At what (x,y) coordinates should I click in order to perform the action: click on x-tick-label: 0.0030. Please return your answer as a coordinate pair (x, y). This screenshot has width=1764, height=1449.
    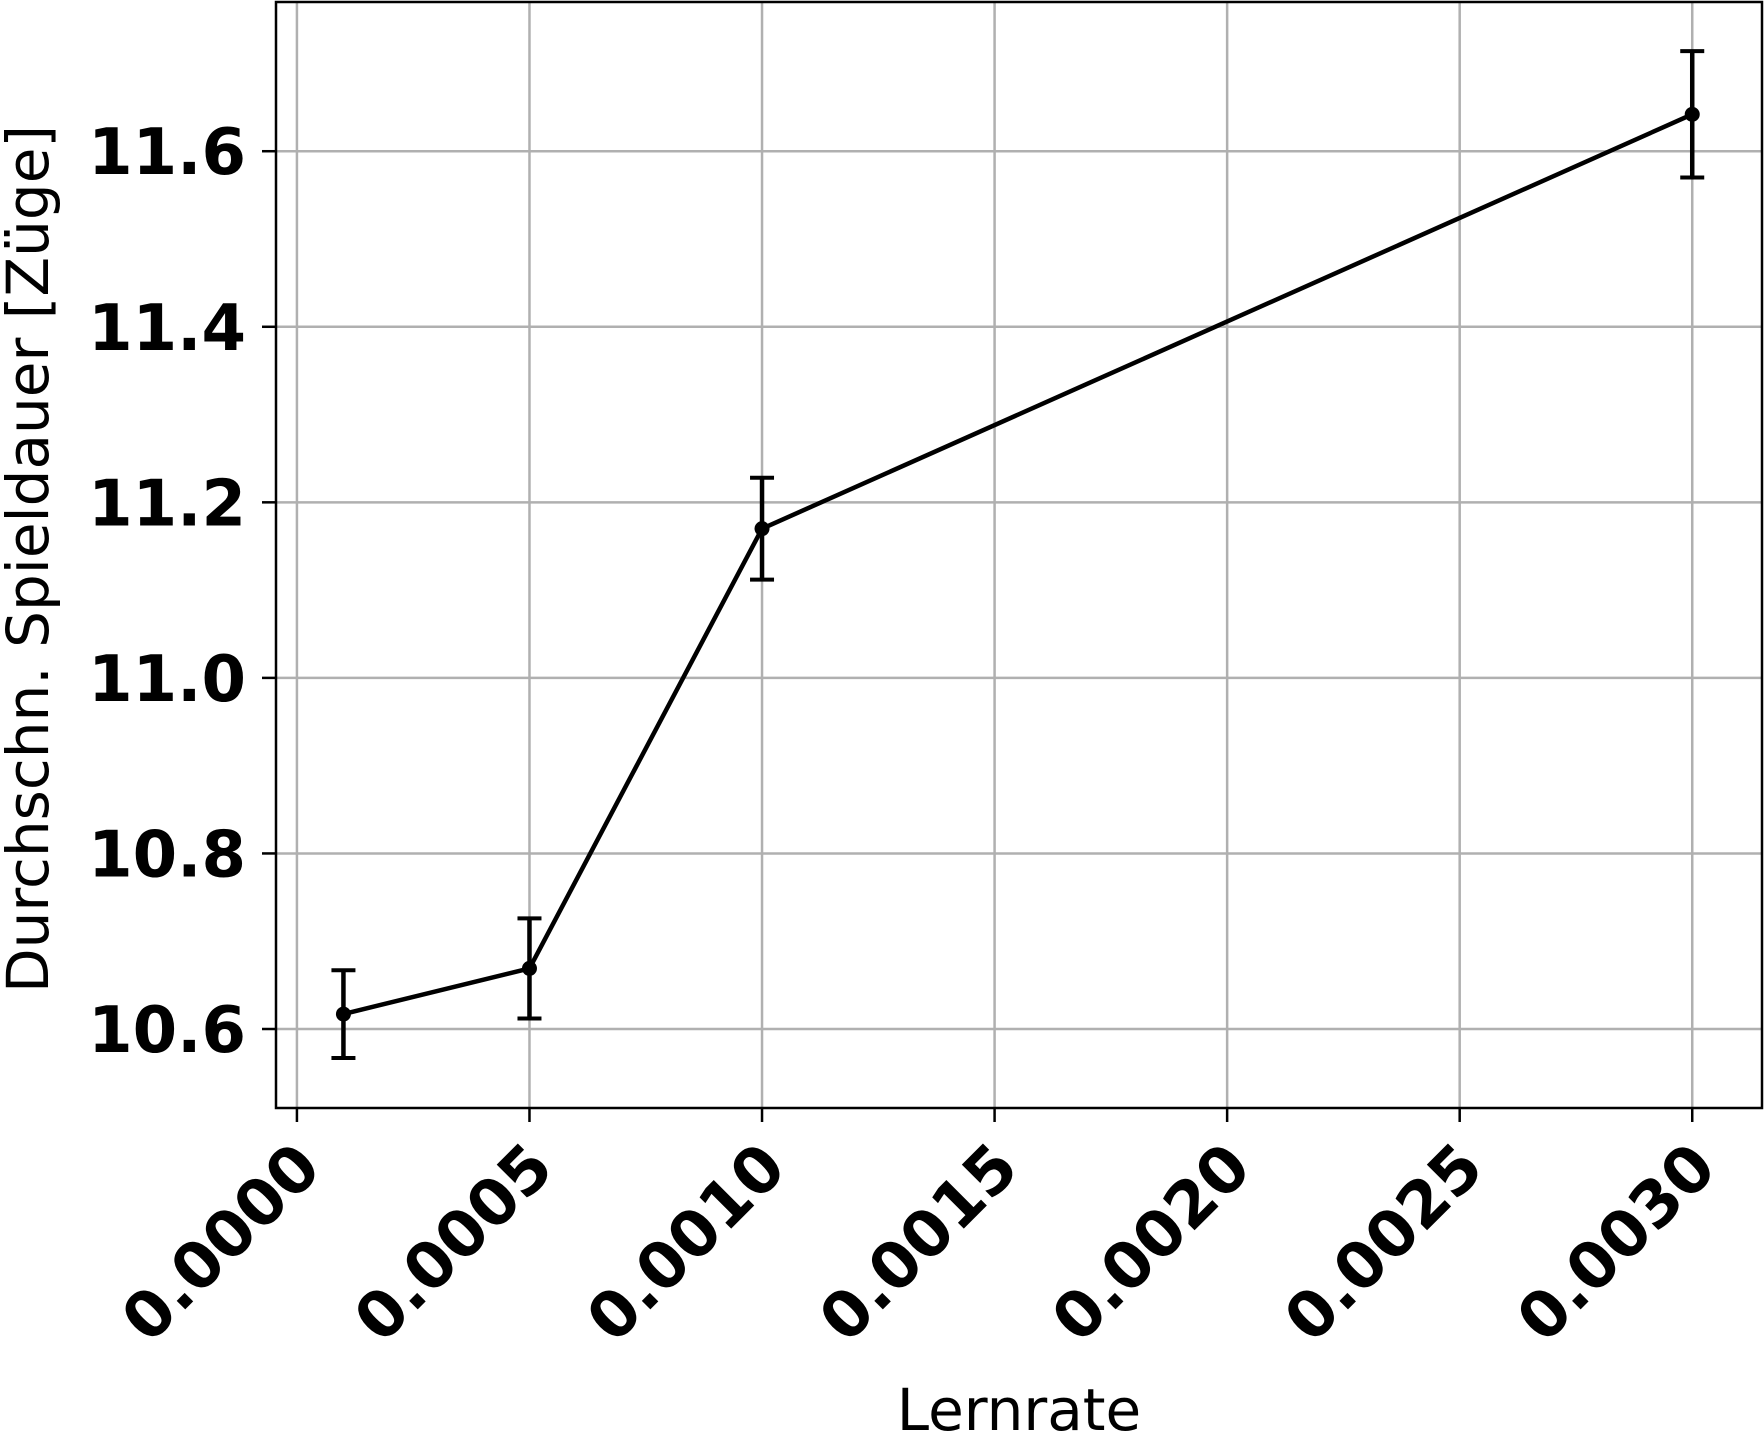
    Looking at the image, I should click on (1616, 1243).